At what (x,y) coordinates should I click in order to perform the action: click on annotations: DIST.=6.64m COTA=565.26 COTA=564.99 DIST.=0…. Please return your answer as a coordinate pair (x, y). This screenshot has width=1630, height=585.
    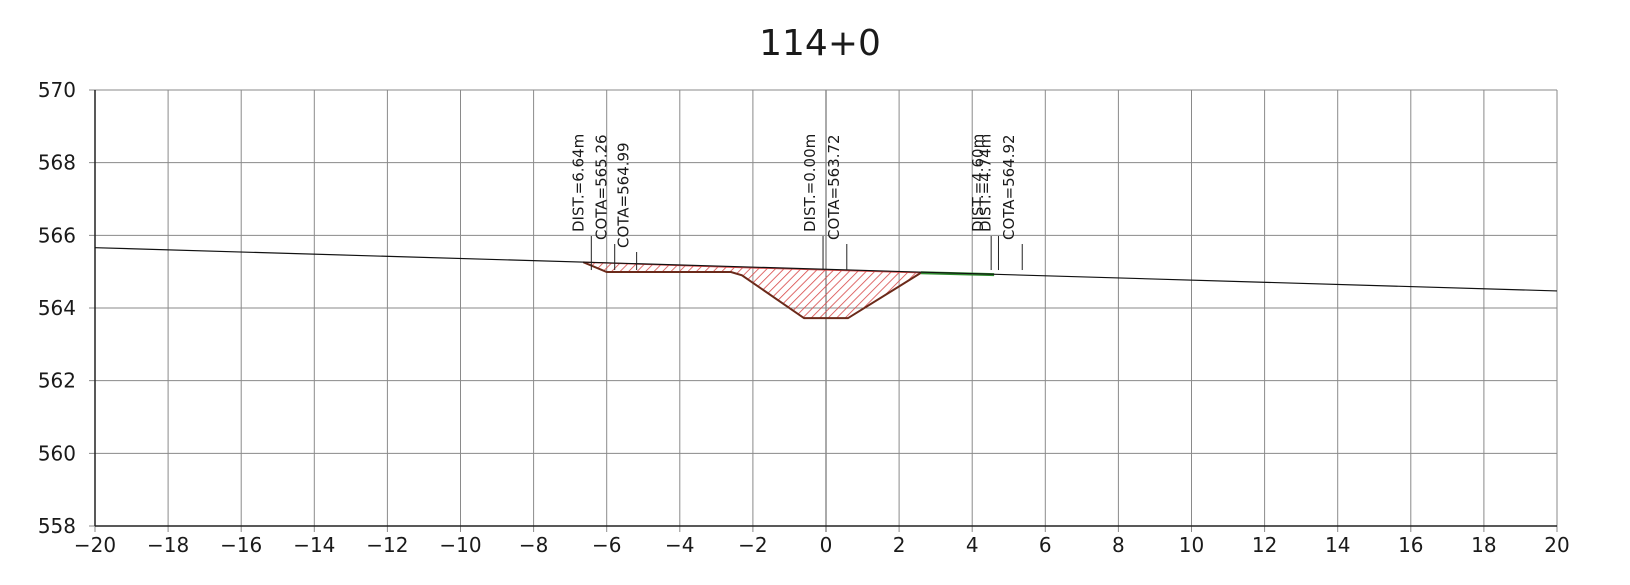
    Looking at the image, I should click on (796, 202).